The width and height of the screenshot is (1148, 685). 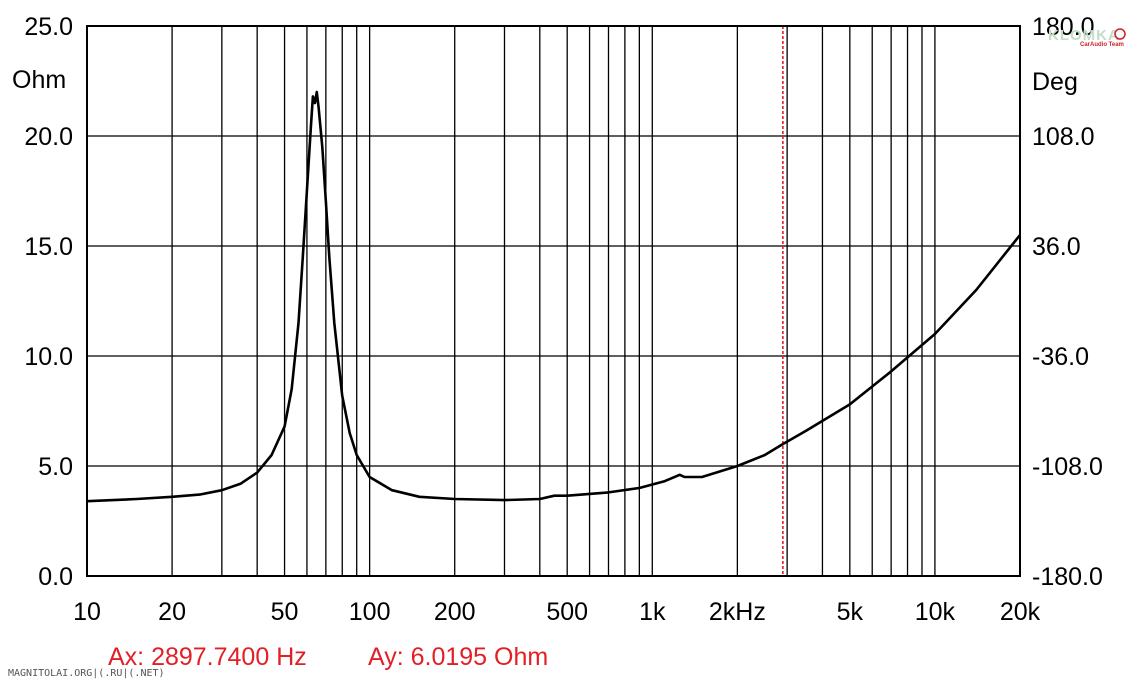 I want to click on y-tick-label: 10.0, so click(x=48, y=357).